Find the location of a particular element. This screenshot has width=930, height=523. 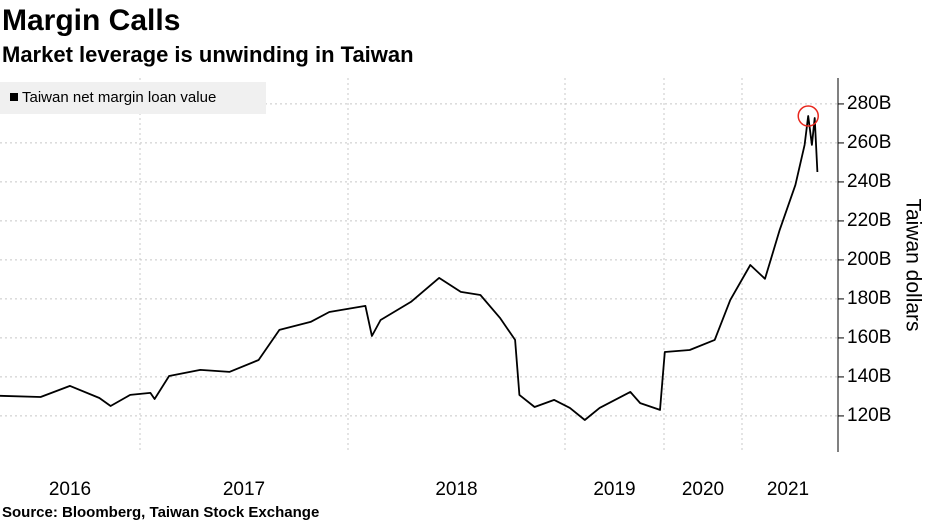

x-tick-label: 2018 is located at coordinates (456, 489).